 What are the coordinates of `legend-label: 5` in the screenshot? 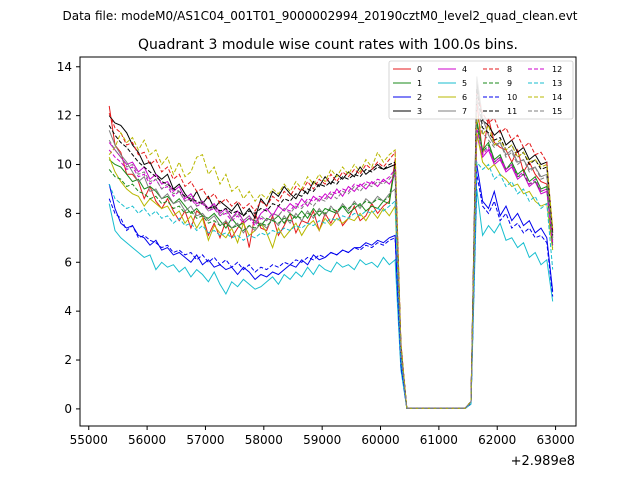 It's located at (464, 83).